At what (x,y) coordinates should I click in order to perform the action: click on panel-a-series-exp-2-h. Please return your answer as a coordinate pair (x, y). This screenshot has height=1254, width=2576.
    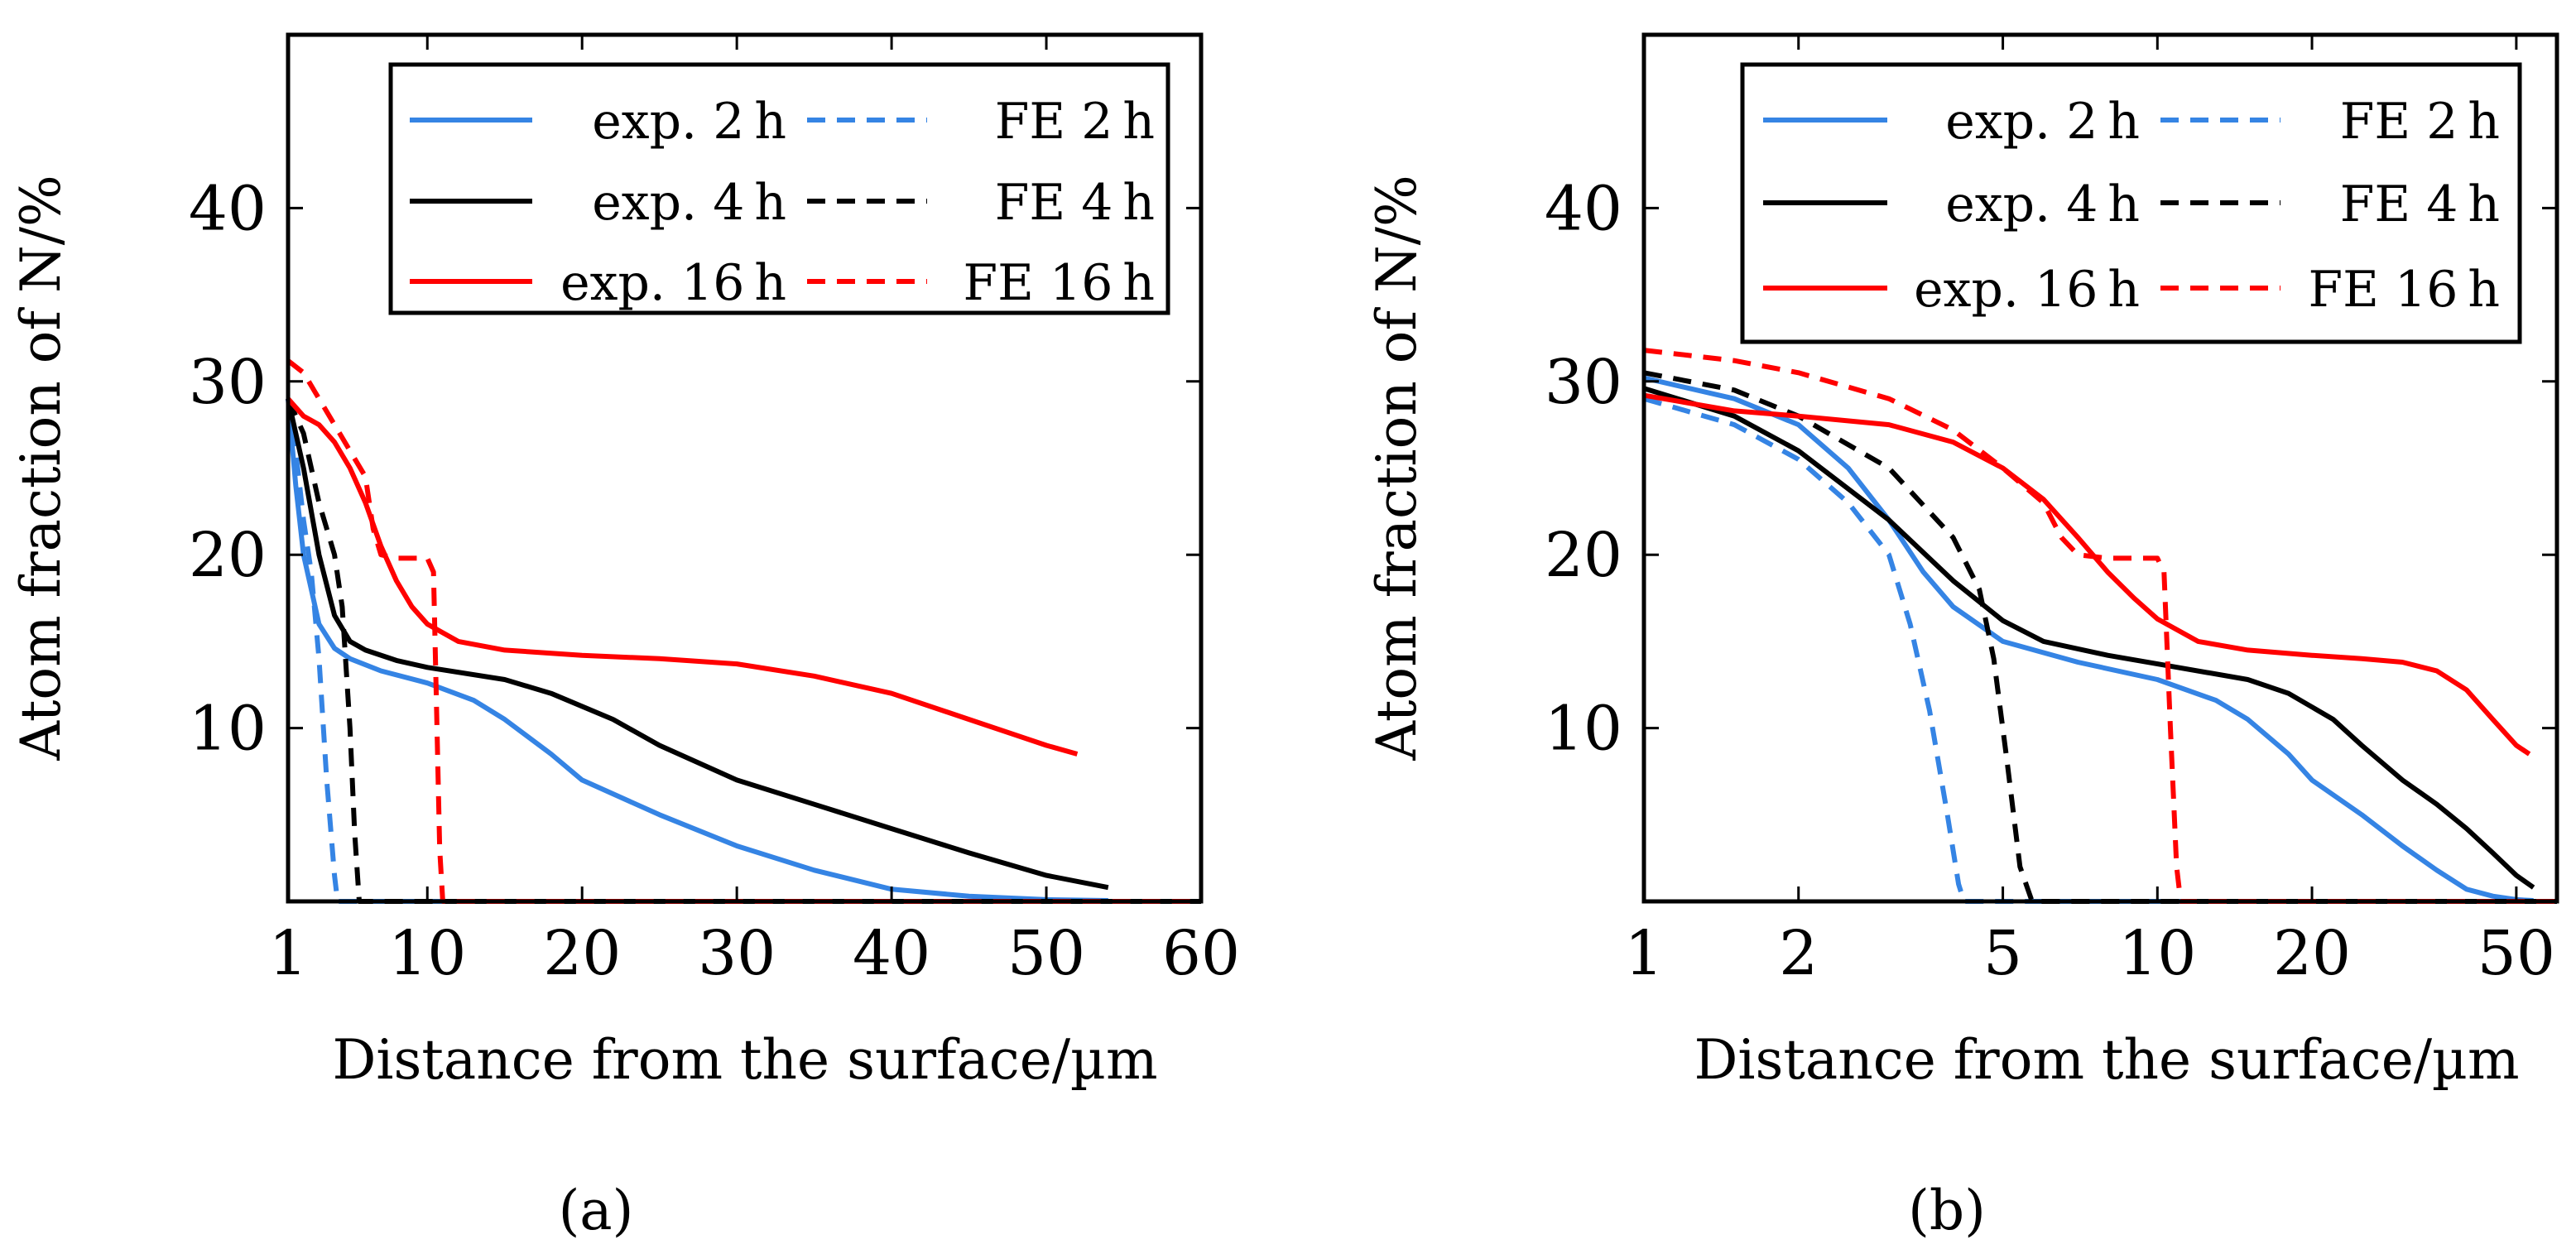
    Looking at the image, I should click on (697, 650).